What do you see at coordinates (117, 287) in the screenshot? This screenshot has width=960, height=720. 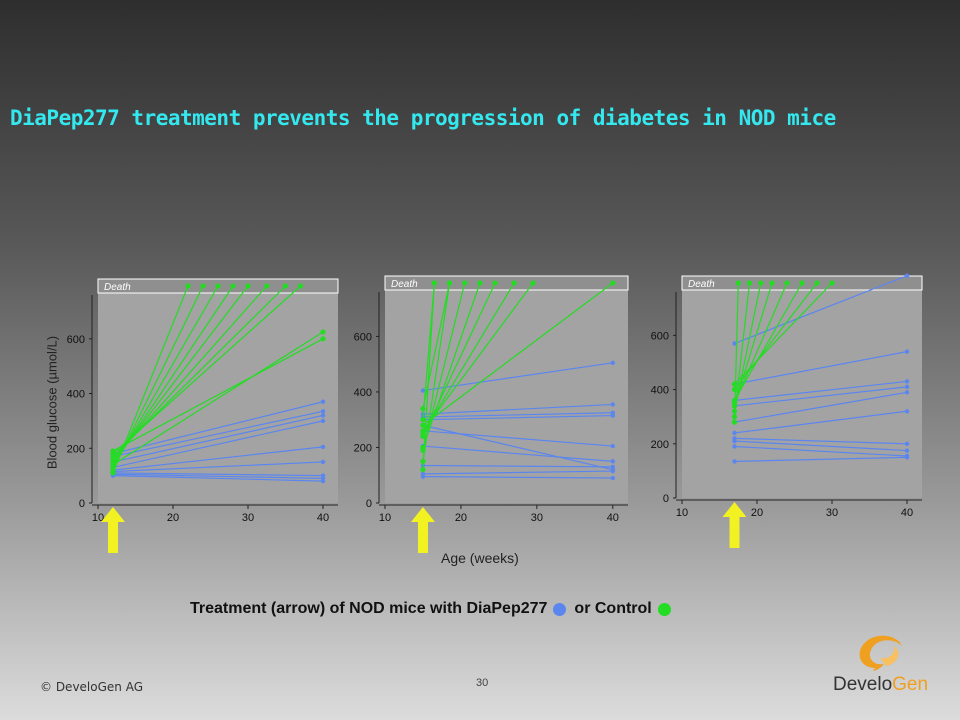 I see `death-label: Death` at bounding box center [117, 287].